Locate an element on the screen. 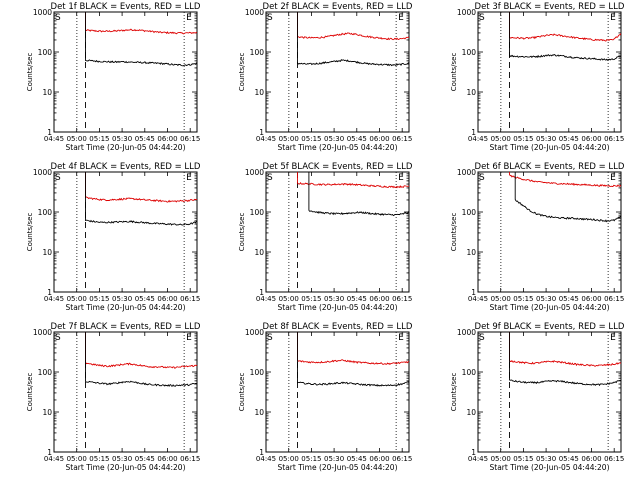 This screenshot has width=640, height=480. panel-title: Det 9f BLACK = Events, RED = LLD is located at coordinates (550, 327).